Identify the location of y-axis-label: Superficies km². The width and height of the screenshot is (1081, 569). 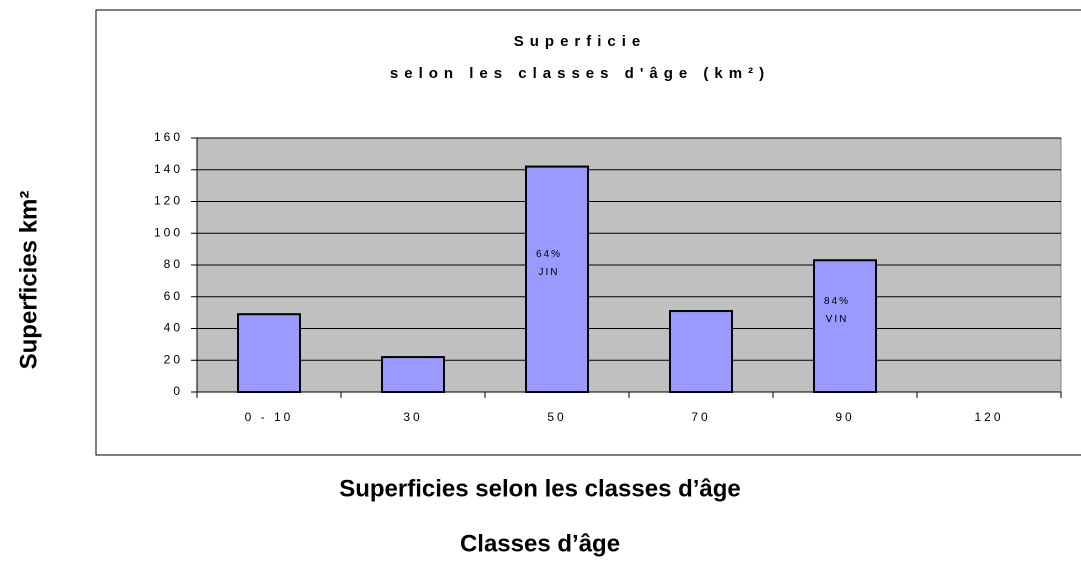
(28, 280).